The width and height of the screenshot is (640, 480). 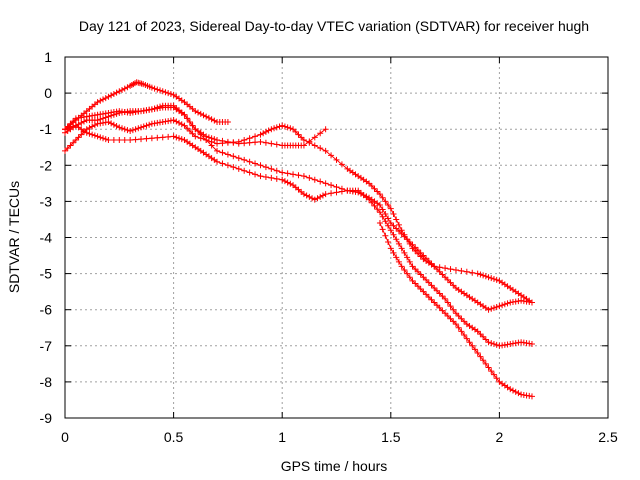 What do you see at coordinates (608, 437) in the screenshot?
I see `x-tick-label: 2.5` at bounding box center [608, 437].